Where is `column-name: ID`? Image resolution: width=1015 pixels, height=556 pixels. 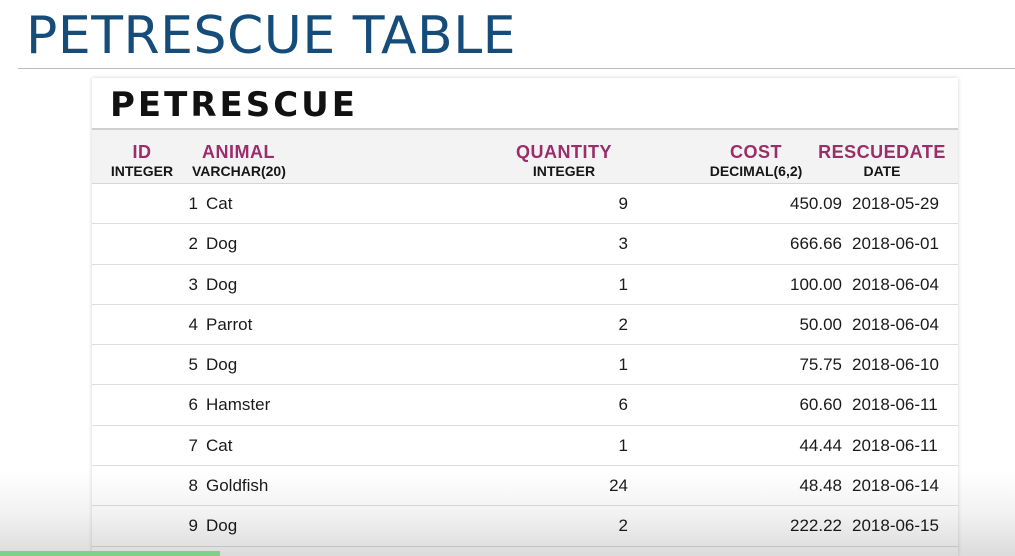
column-name: ID is located at coordinates (142, 152).